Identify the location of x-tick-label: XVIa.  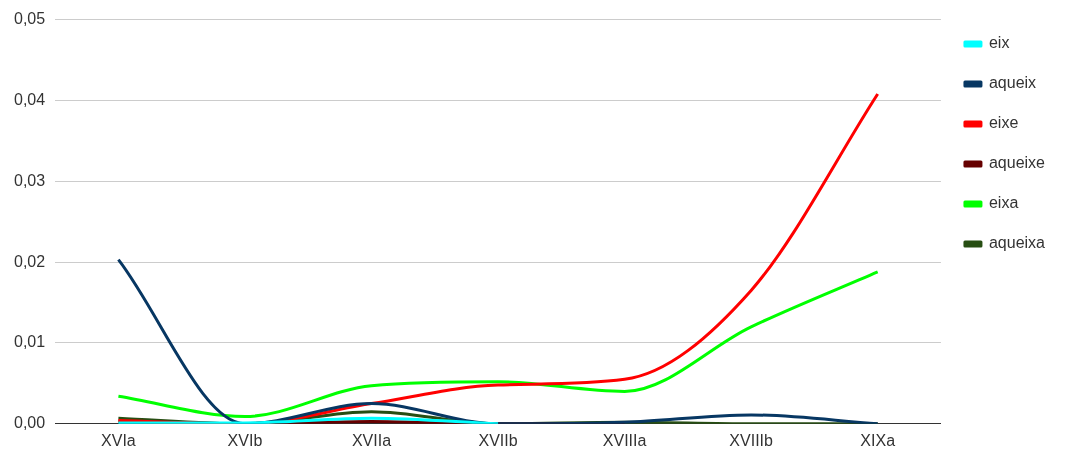
(118, 440).